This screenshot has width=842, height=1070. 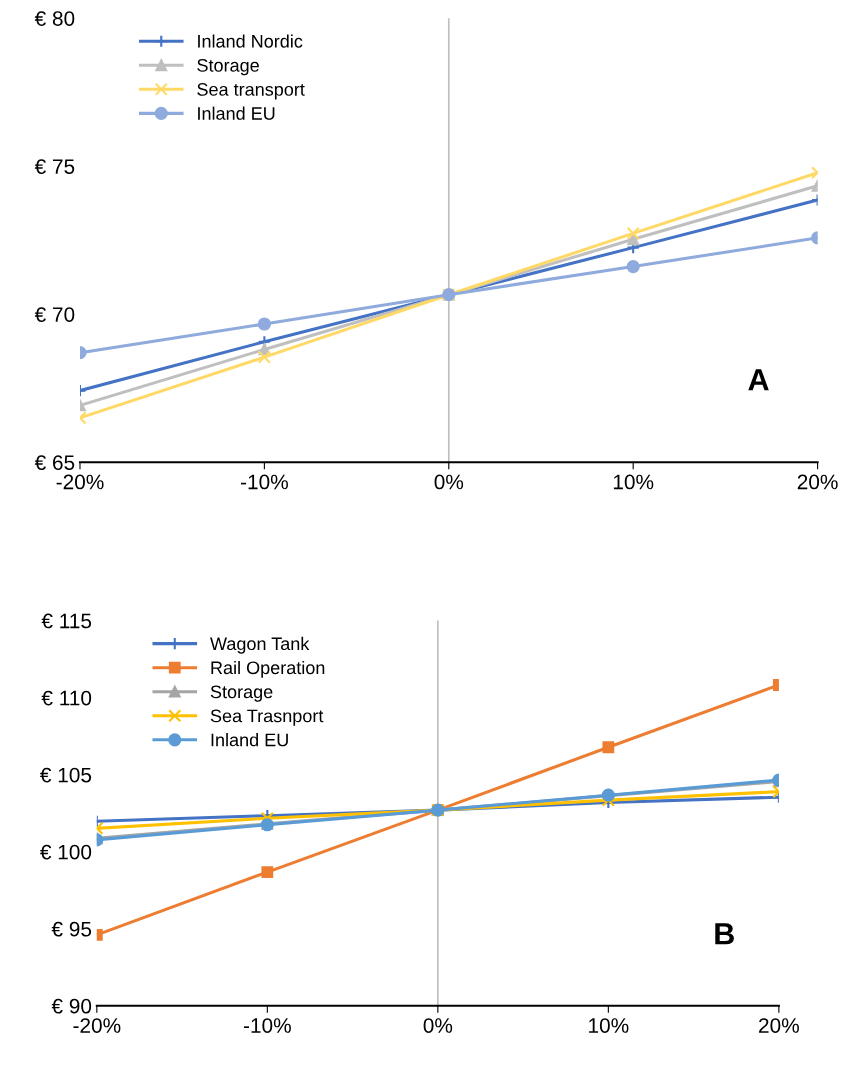 I want to click on y-tick-label: € 75, so click(x=54, y=166).